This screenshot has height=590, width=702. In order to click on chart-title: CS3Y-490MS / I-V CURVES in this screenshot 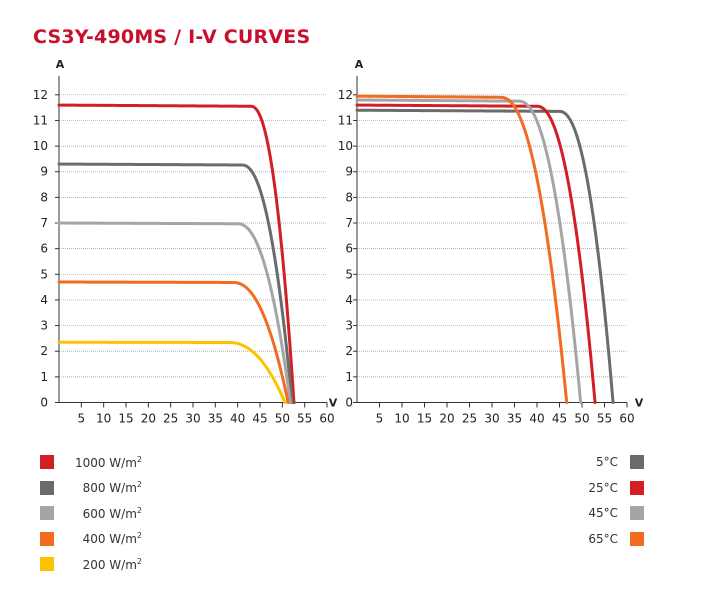, I will do `click(172, 37)`.